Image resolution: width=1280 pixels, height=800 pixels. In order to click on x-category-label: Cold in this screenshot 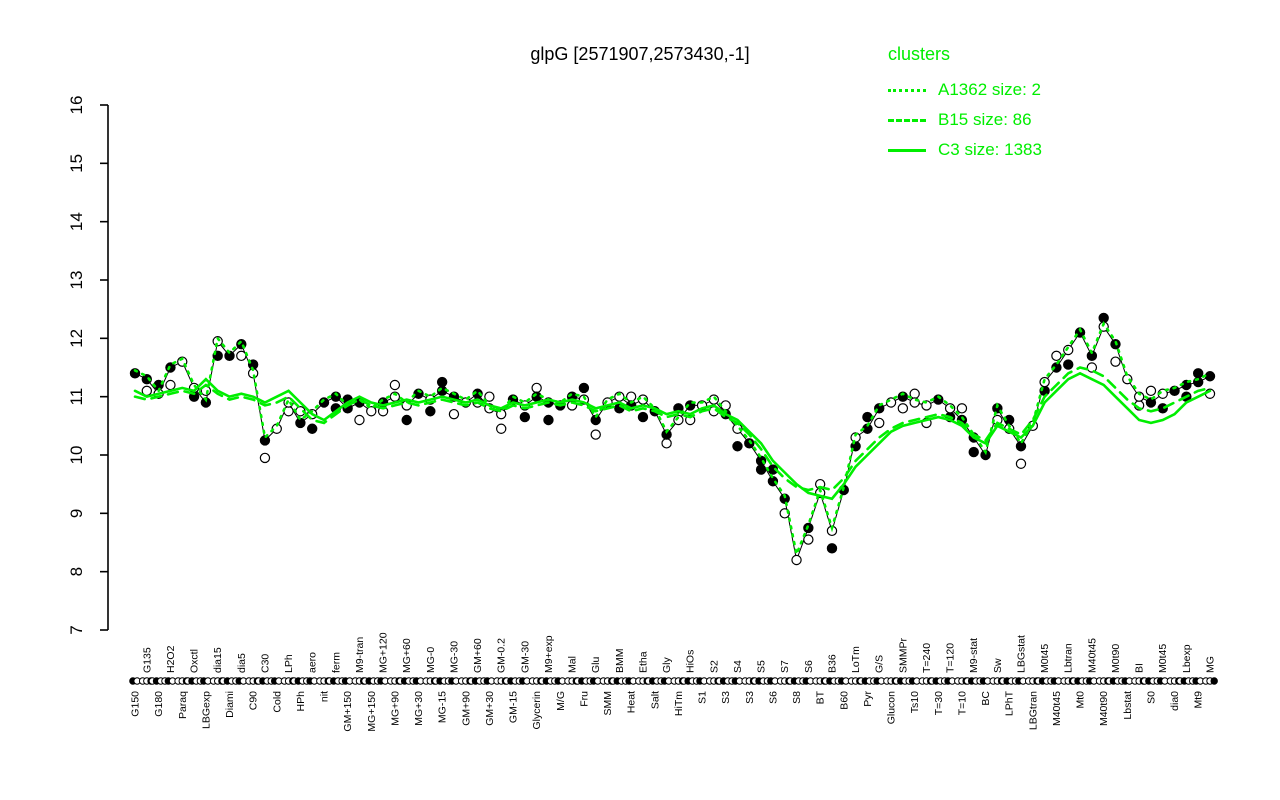, I will do `click(277, 702)`.